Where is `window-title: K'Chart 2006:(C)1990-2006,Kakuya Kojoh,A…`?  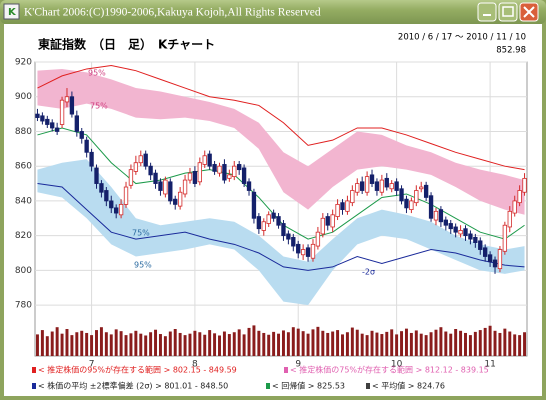
window-title: K'Chart 2006:(C)1990-2006,Kakuya Kojoh,A… is located at coordinates (172, 13).